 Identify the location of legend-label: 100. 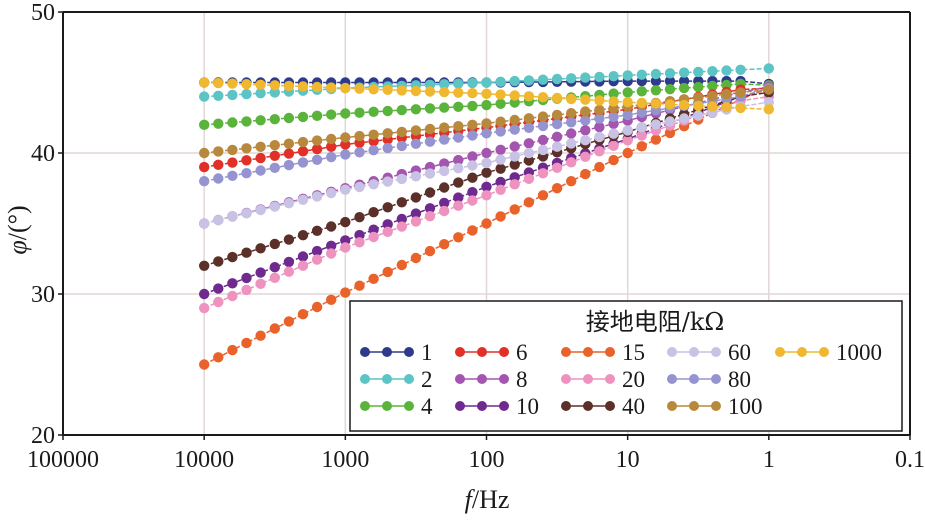
(745, 406).